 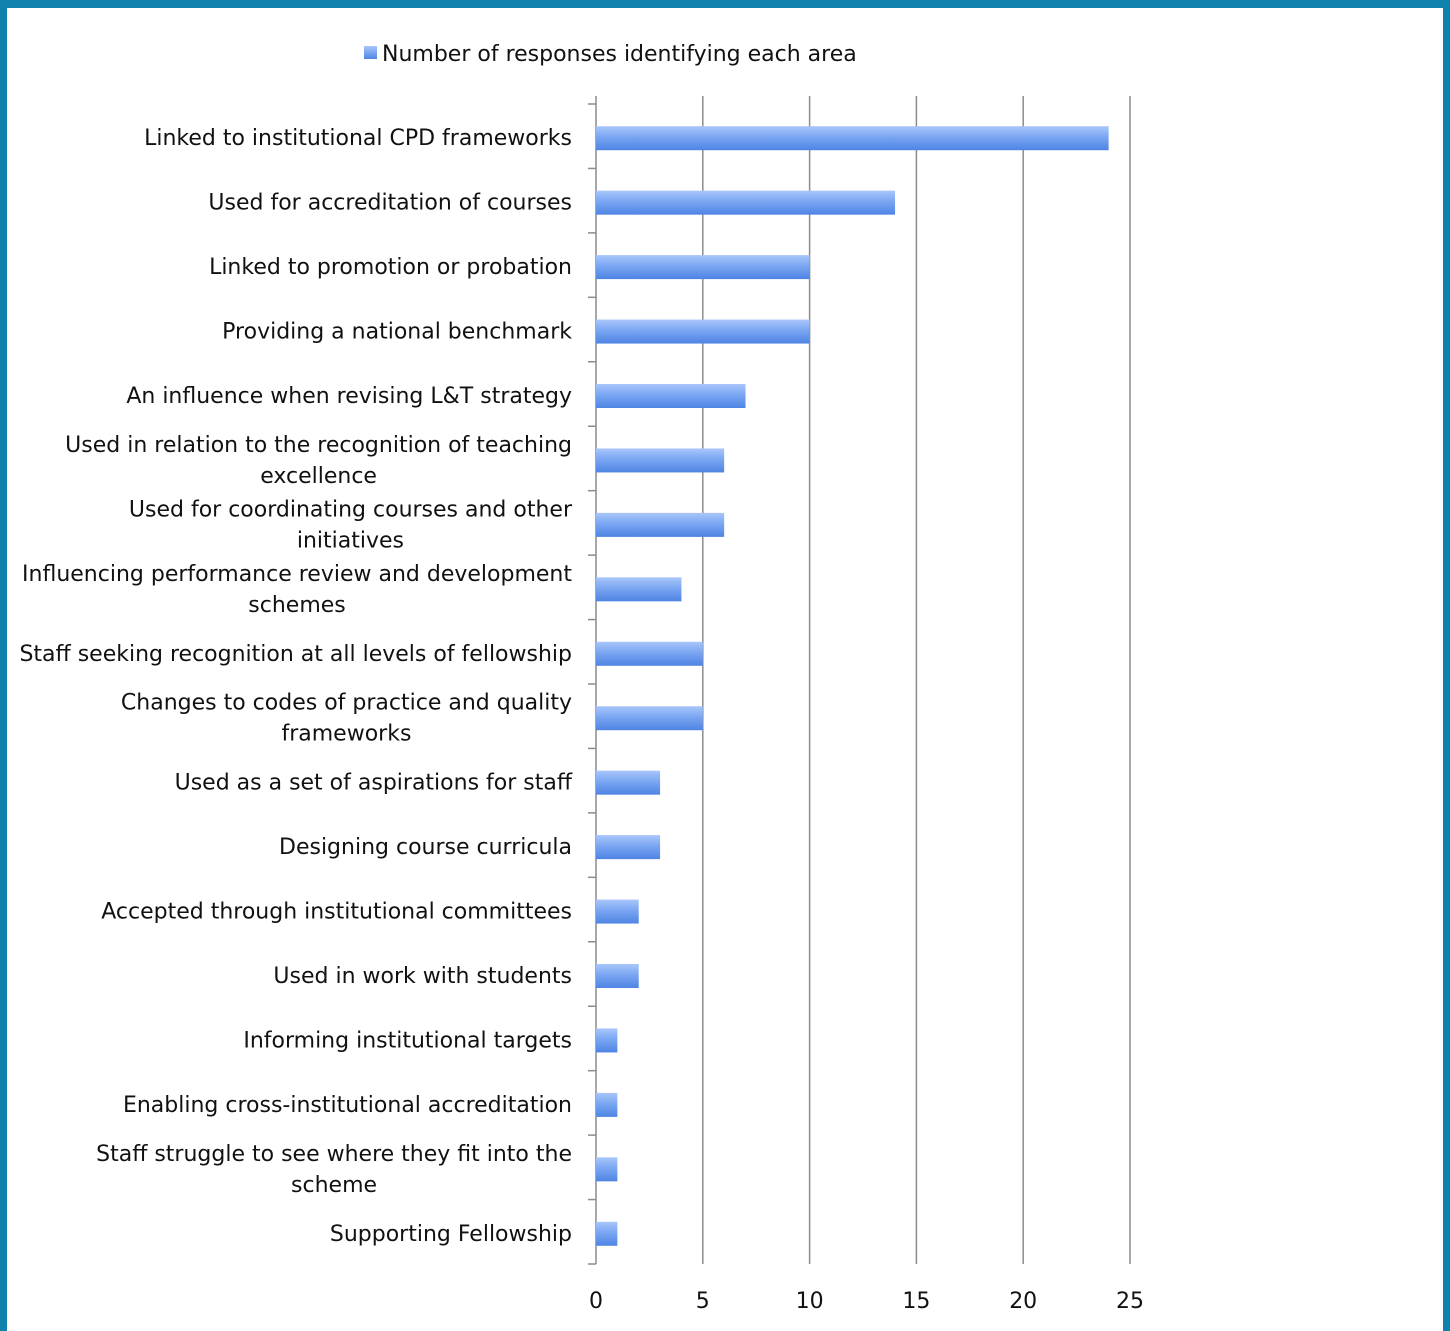 What do you see at coordinates (810, 1301) in the screenshot?
I see `x-tick-label: 10` at bounding box center [810, 1301].